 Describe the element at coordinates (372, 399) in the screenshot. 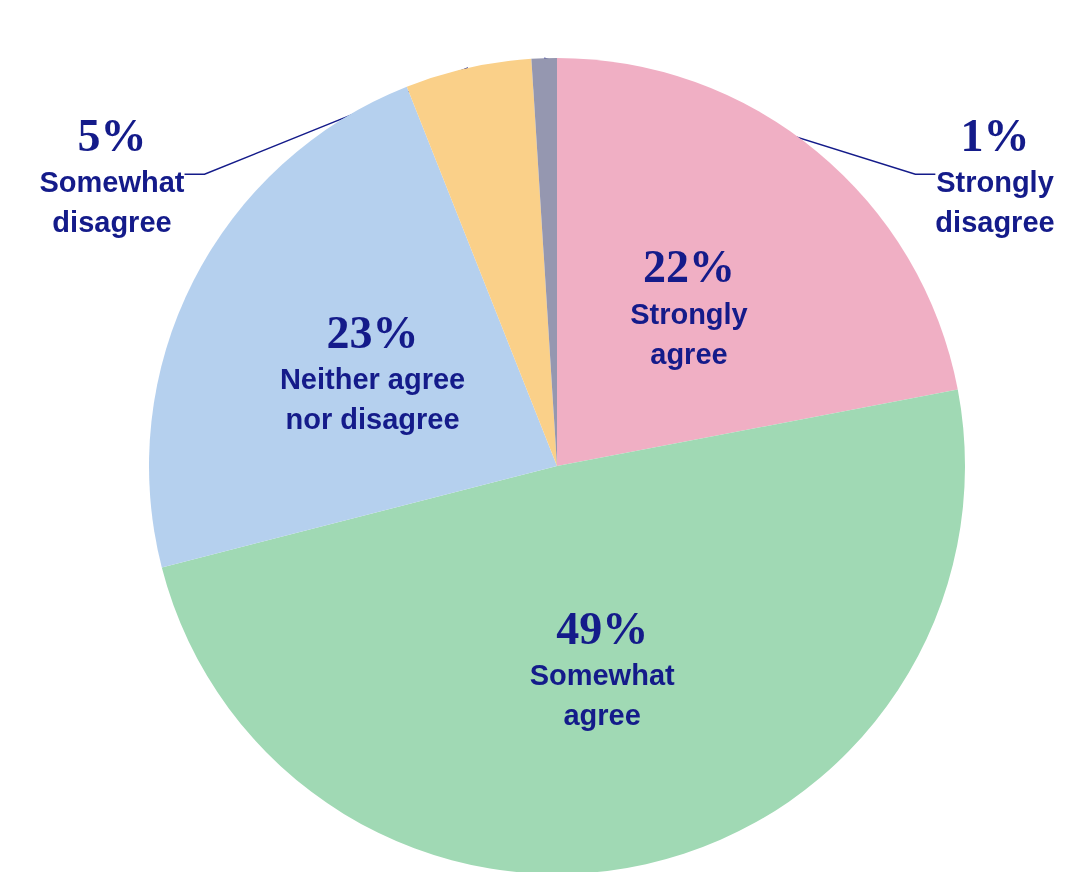

I see `slice-label: Neither agree nor disagree` at that location.